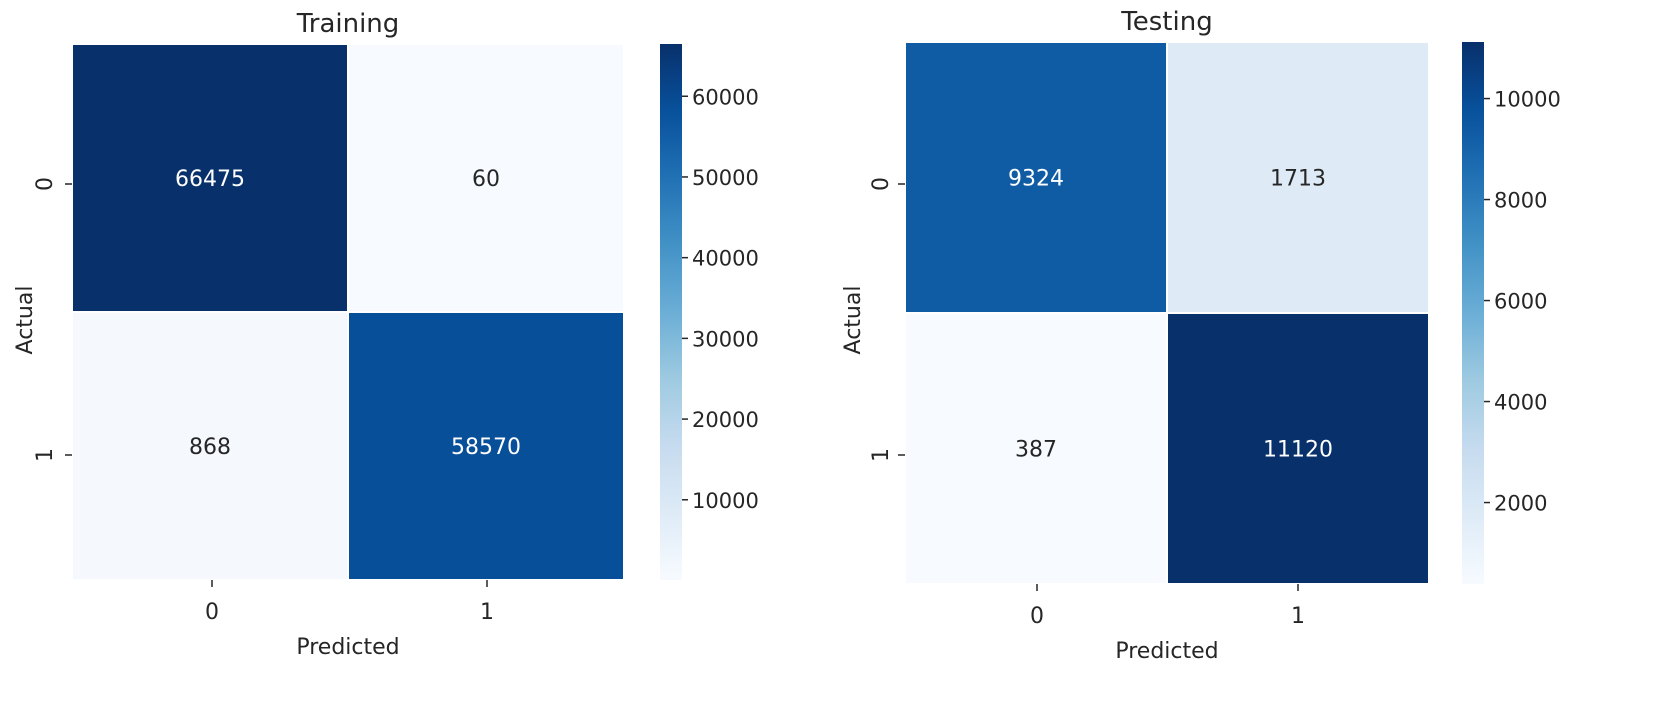 The width and height of the screenshot is (1655, 703). What do you see at coordinates (1473, 313) in the screenshot?
I see `testing-colorbar` at bounding box center [1473, 313].